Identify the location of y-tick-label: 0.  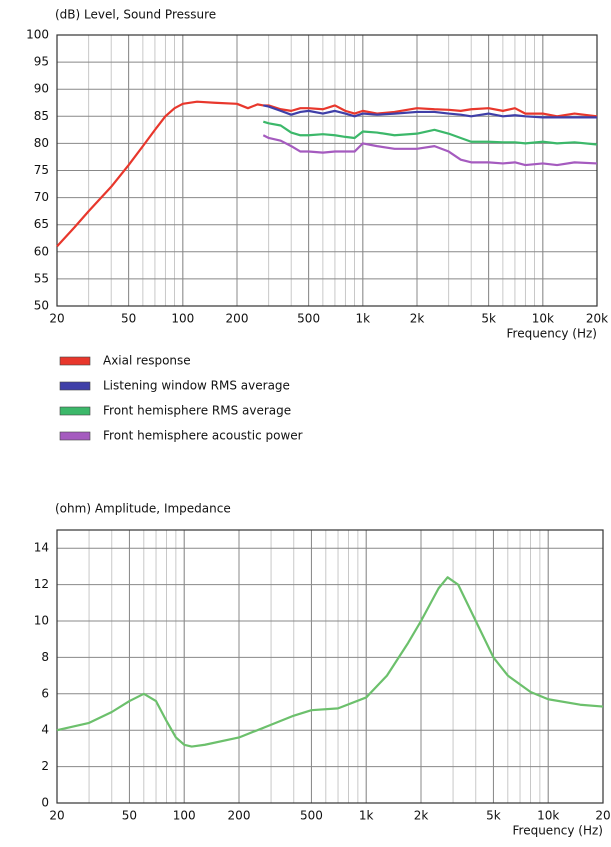
(45, 803).